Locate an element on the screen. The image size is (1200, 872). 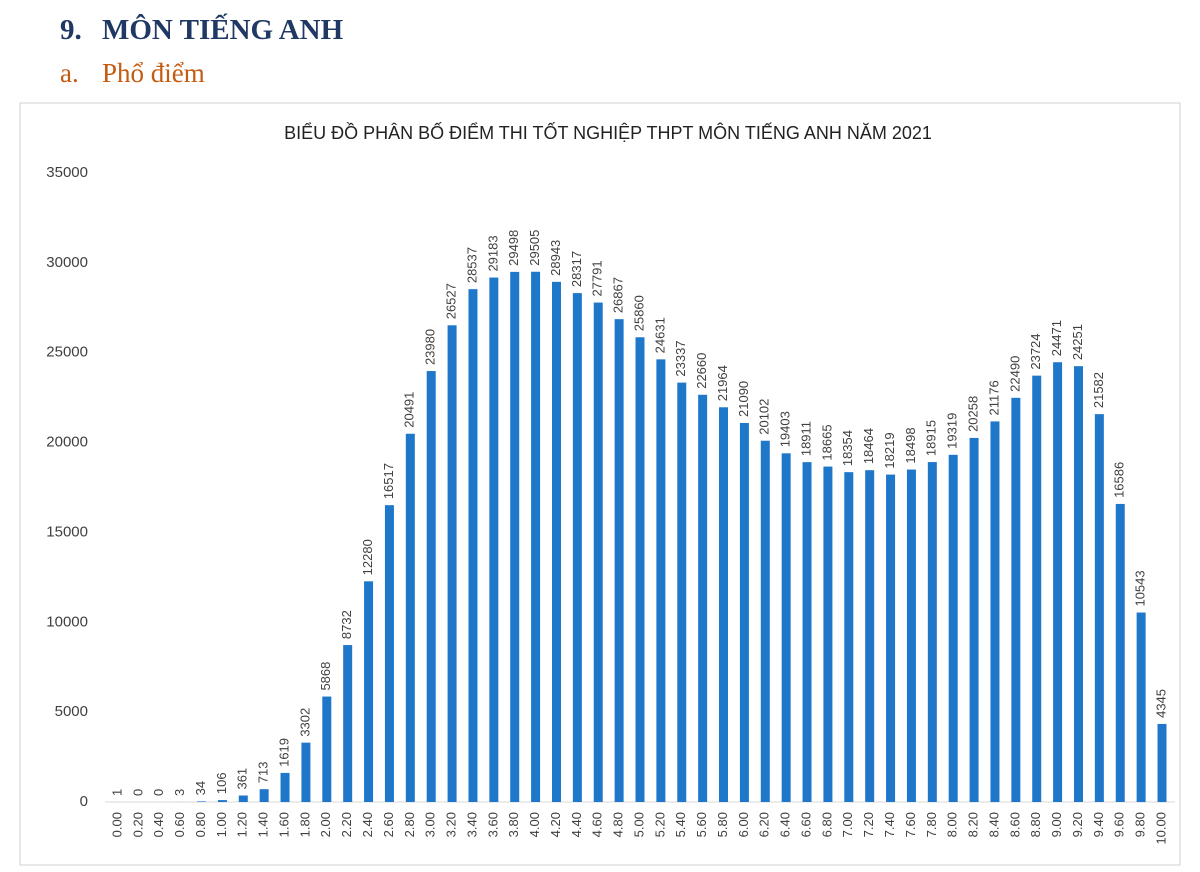
heading: 9. MÔN TIẾNG ANH is located at coordinates (201, 30).